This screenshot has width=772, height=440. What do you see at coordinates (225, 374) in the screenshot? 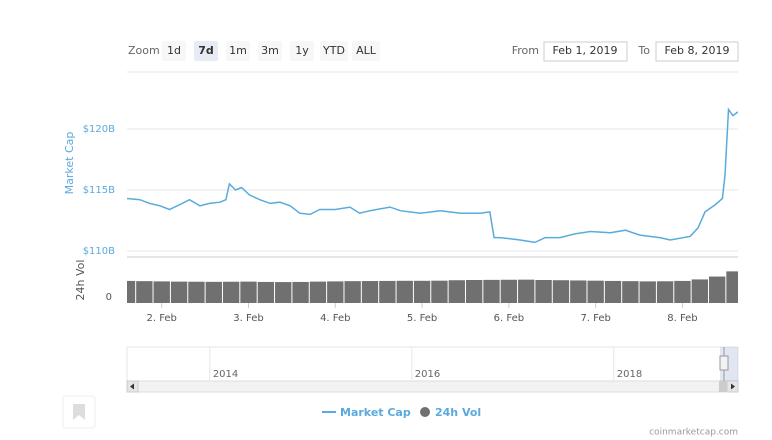
I see `navigator-tick-label: 2014` at bounding box center [225, 374].